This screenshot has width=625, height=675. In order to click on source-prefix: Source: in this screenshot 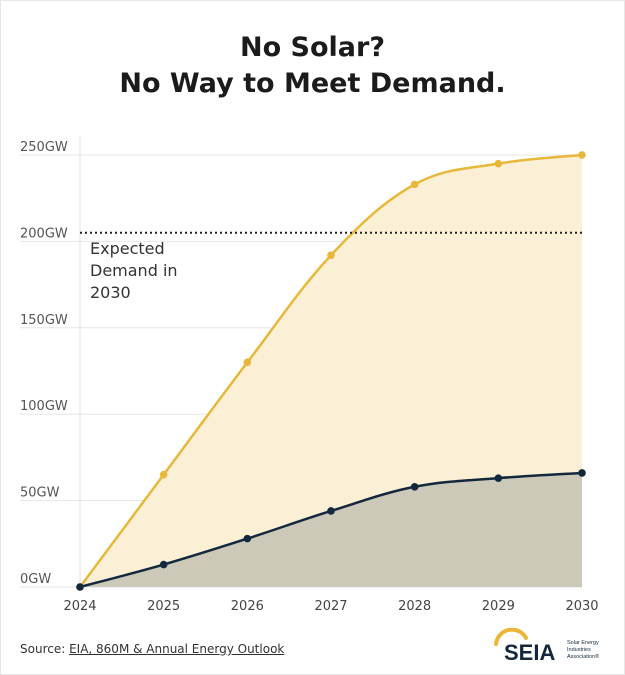, I will do `click(45, 649)`.